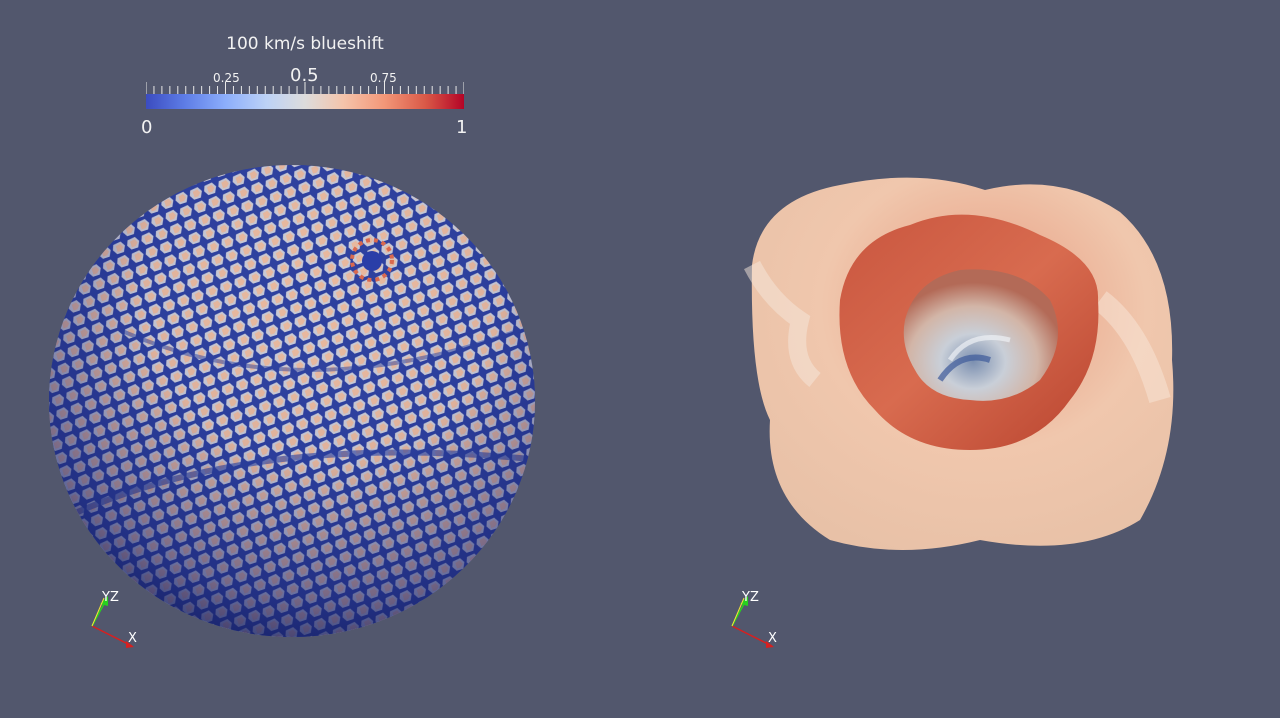 This screenshot has width=1280, height=718. What do you see at coordinates (147, 127) in the screenshot?
I see `colorbar-min-label: 0` at bounding box center [147, 127].